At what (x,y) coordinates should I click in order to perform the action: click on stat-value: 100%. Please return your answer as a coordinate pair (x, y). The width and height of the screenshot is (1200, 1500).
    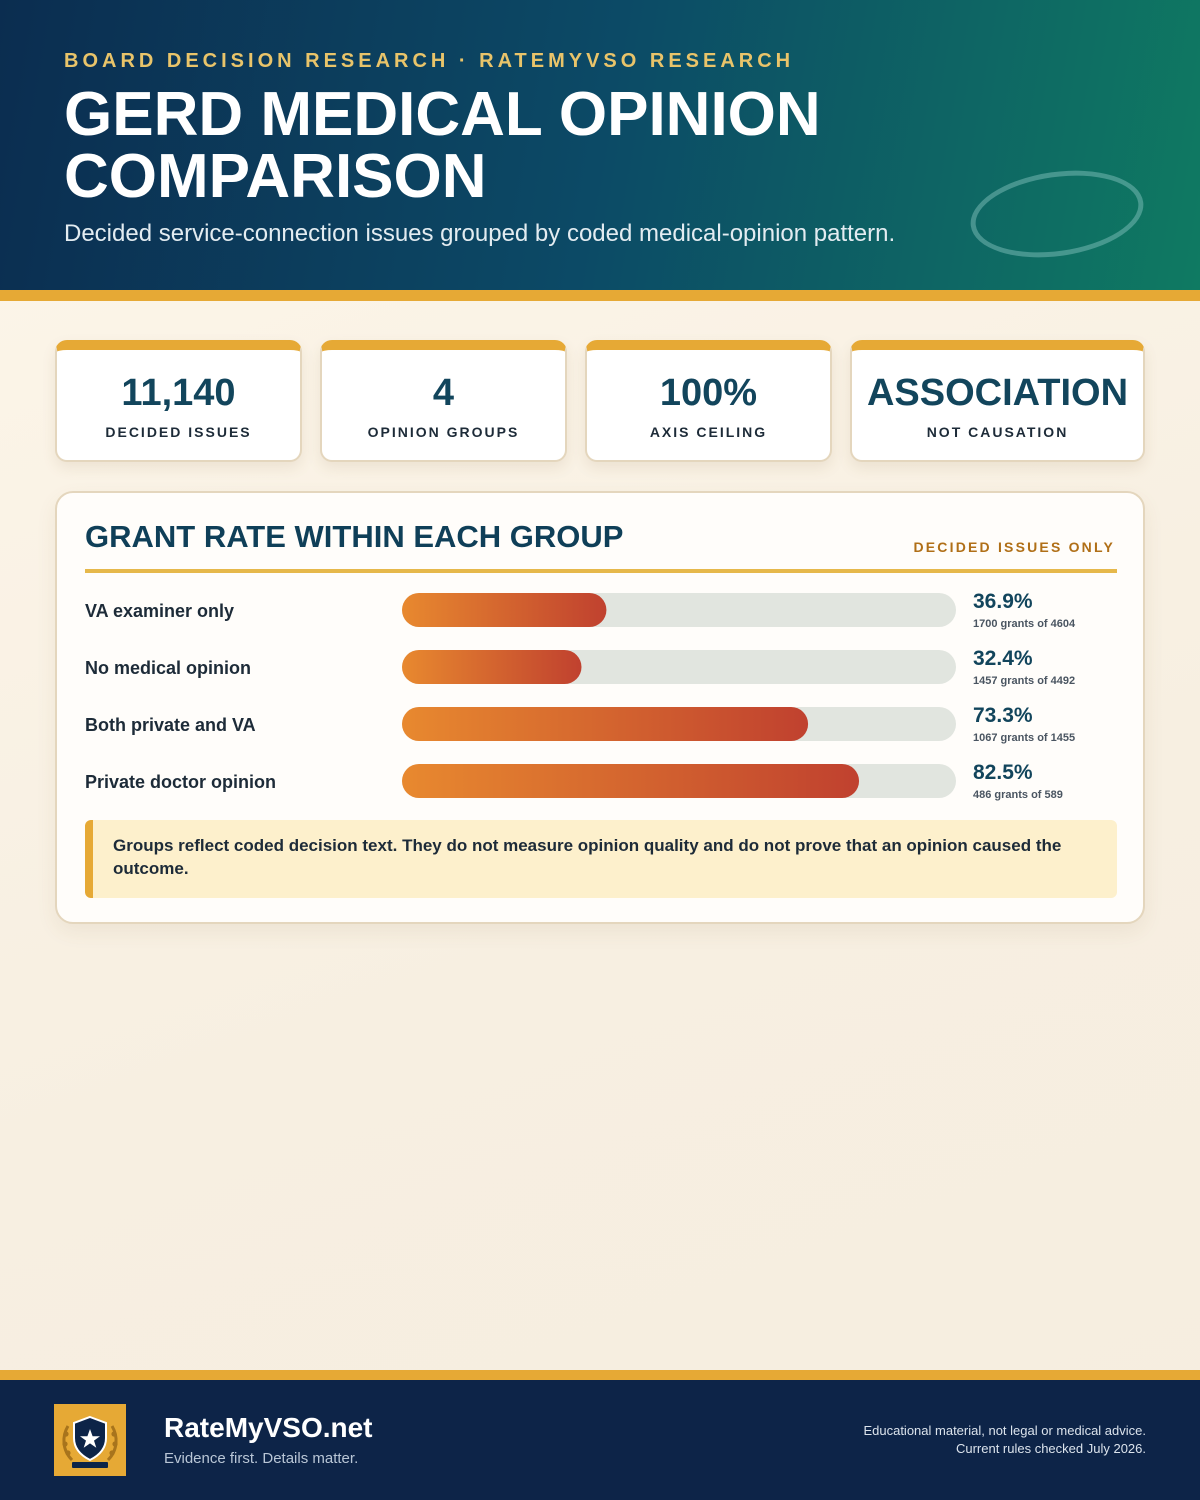
    Looking at the image, I should click on (708, 393).